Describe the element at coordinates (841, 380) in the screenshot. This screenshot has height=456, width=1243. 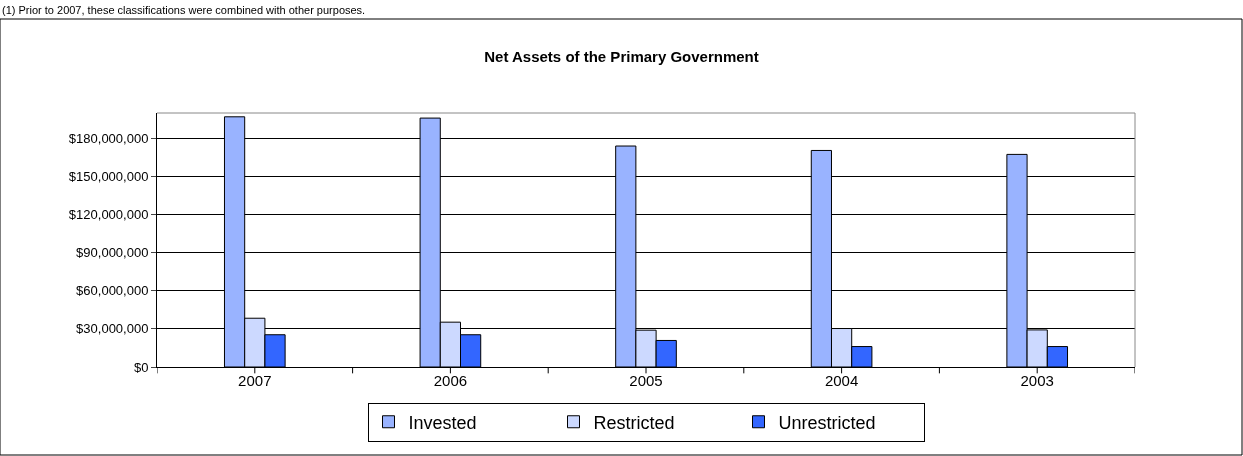
I see `x-tick-label: 2004` at that location.